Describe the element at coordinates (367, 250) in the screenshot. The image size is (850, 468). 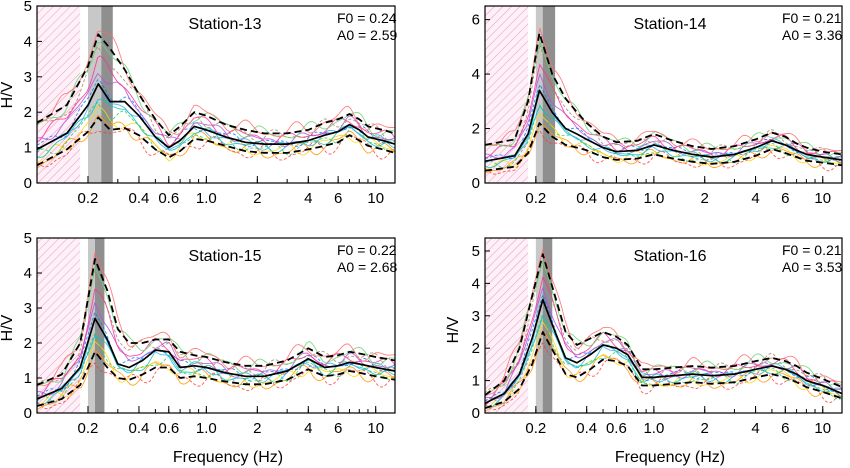
I see `f0-annotation: F0 = 0.22` at that location.